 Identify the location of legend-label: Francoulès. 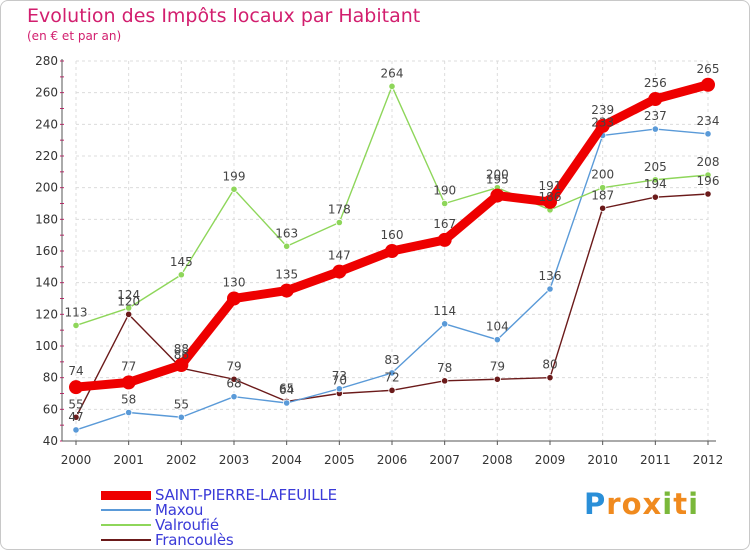
(194, 540).